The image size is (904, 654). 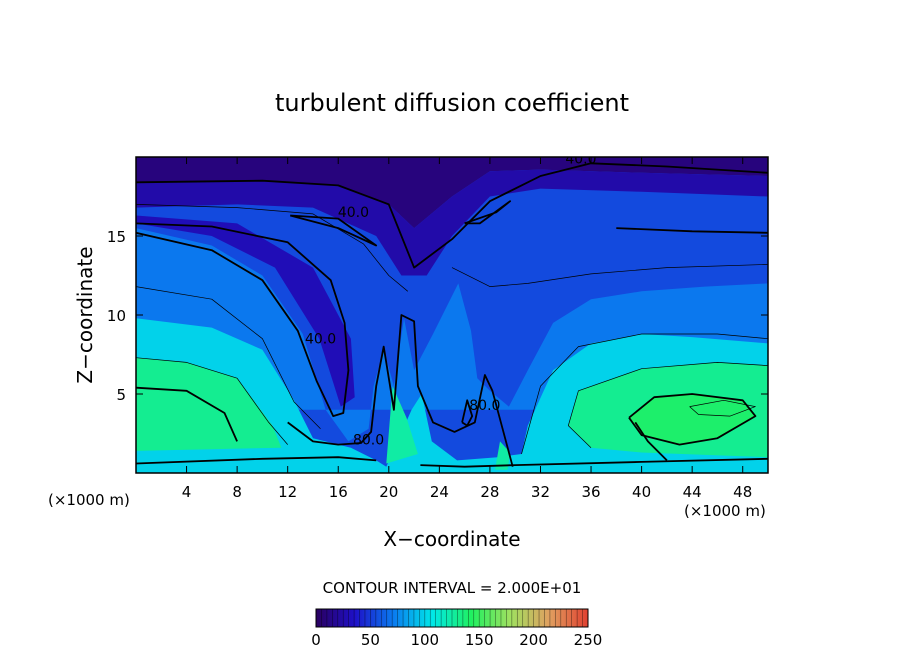 What do you see at coordinates (489, 492) in the screenshot?
I see `x-tick-label: 28` at bounding box center [489, 492].